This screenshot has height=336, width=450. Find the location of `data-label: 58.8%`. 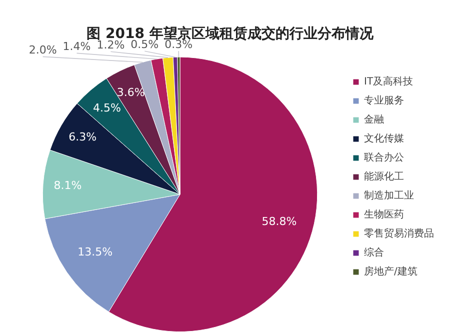

data-label: 58.8% is located at coordinates (279, 221).